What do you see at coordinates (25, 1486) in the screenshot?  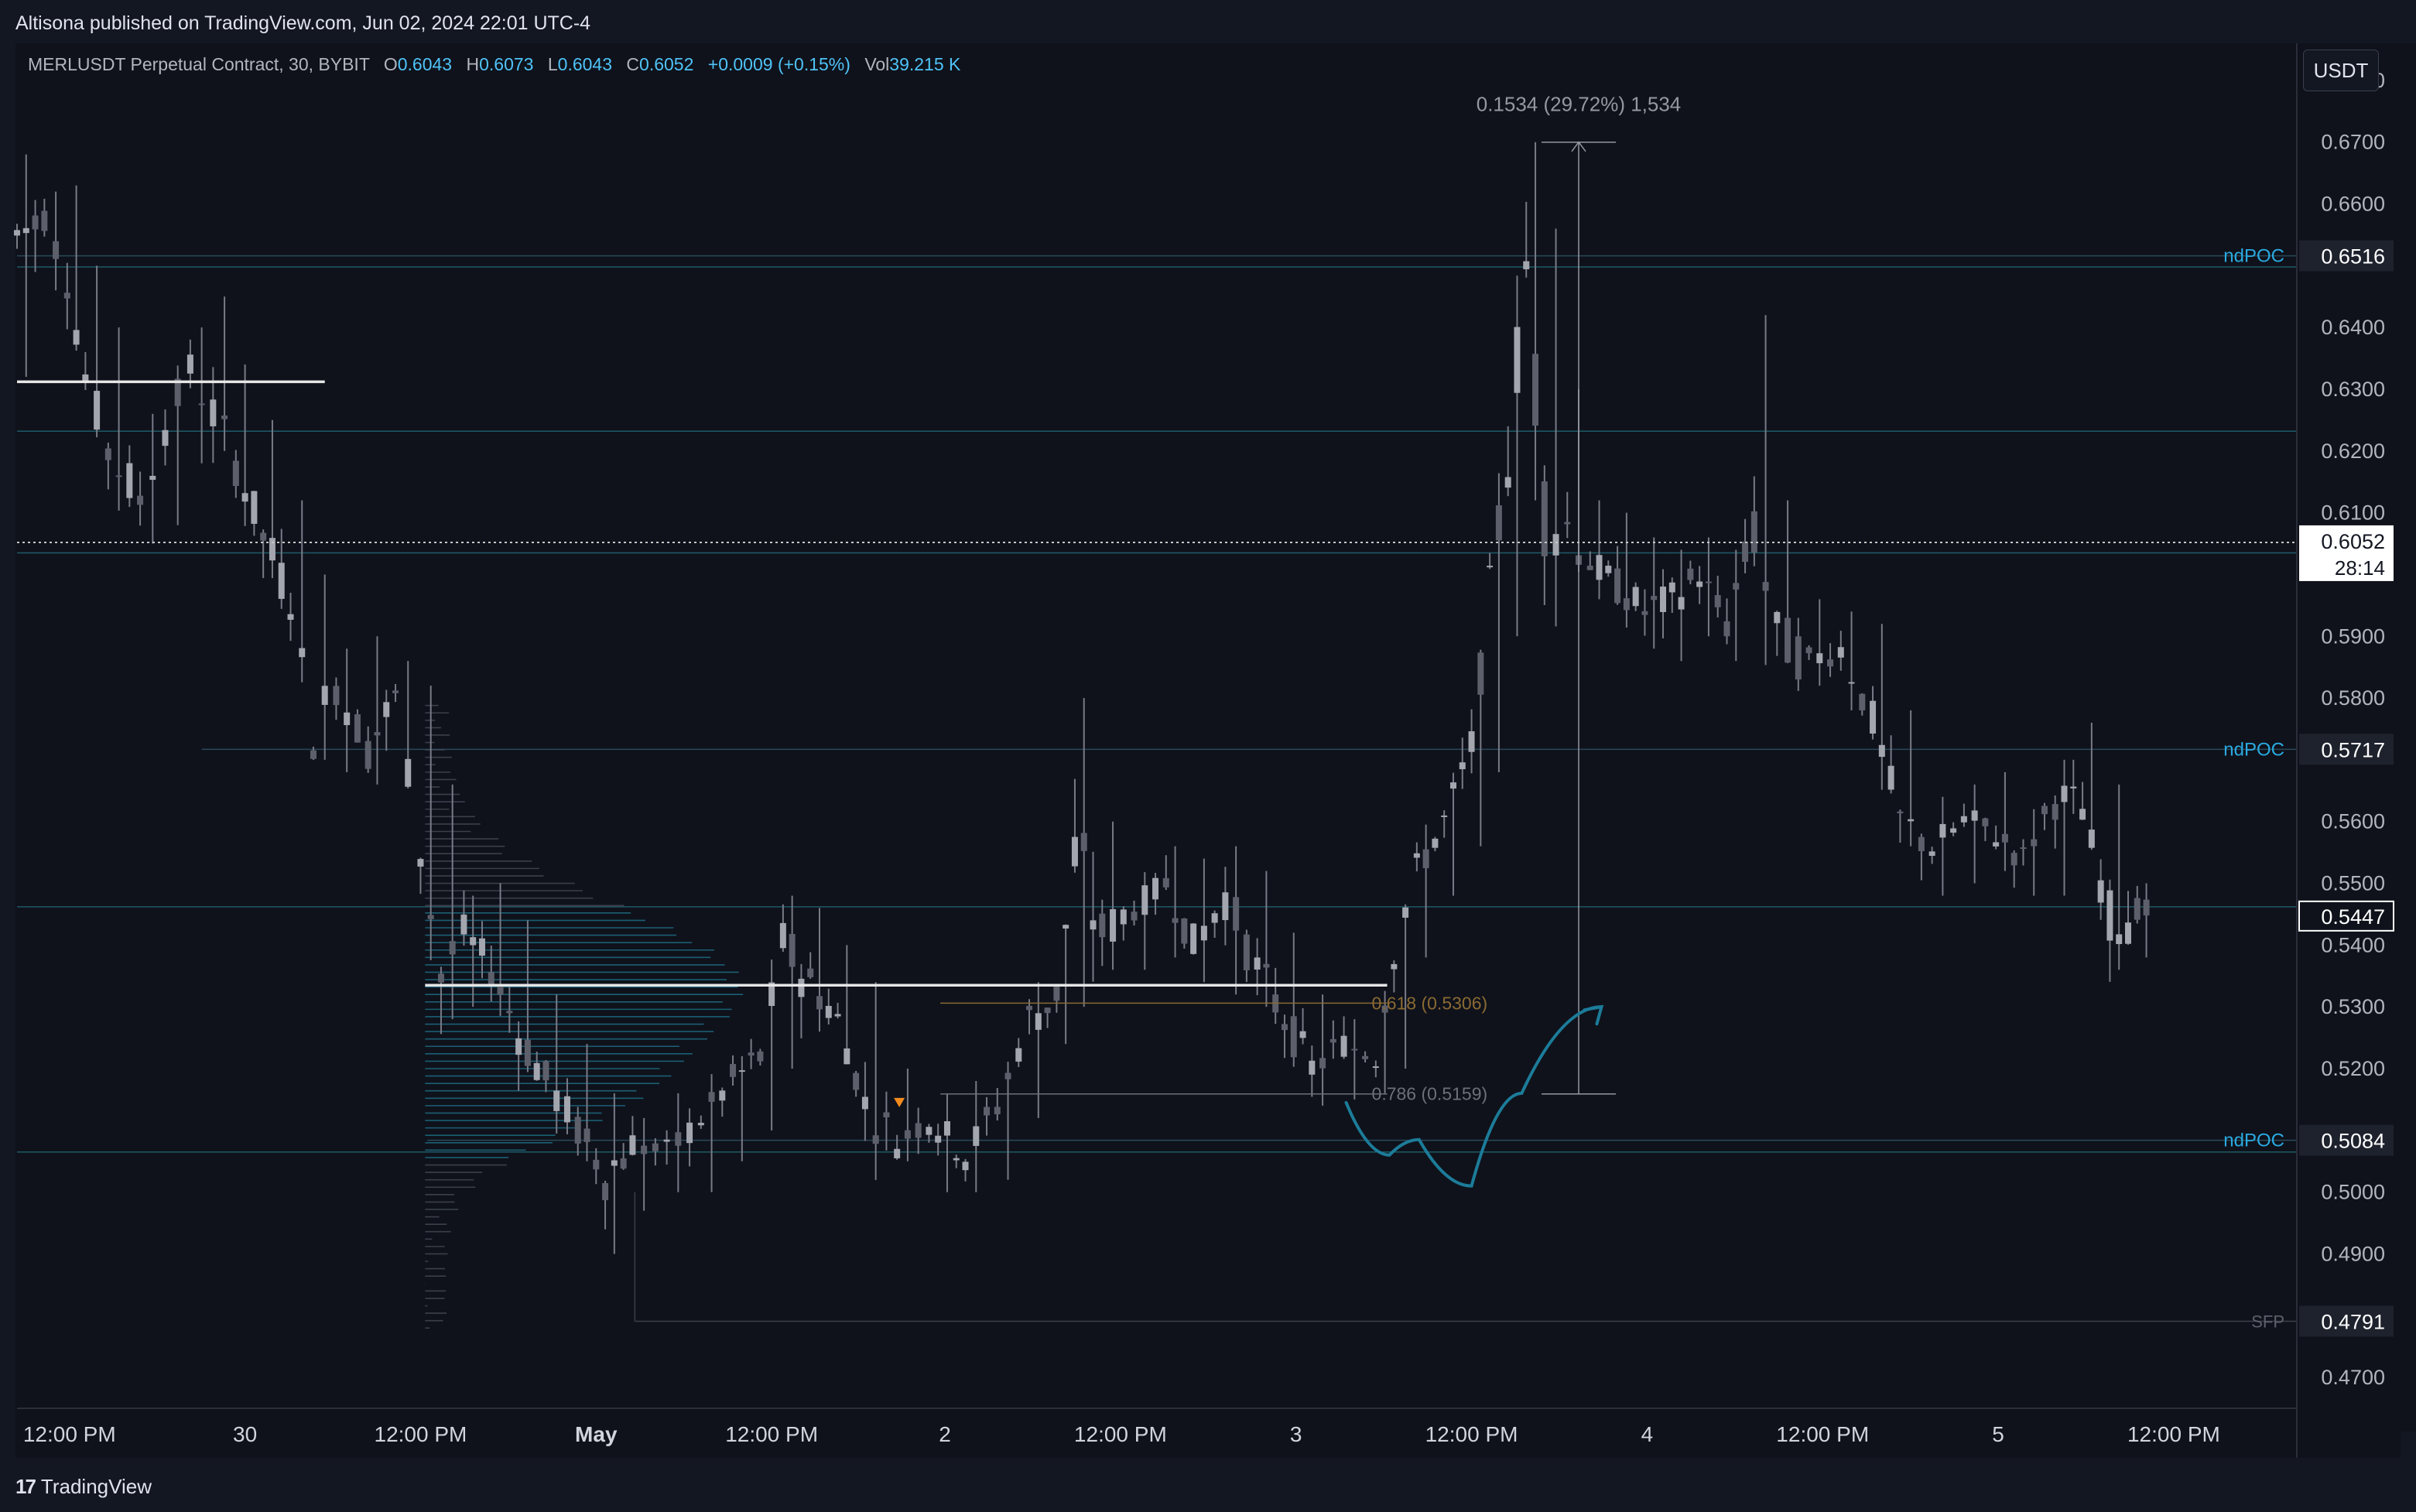 I see `tradingview-logo-icon: 17` at bounding box center [25, 1486].